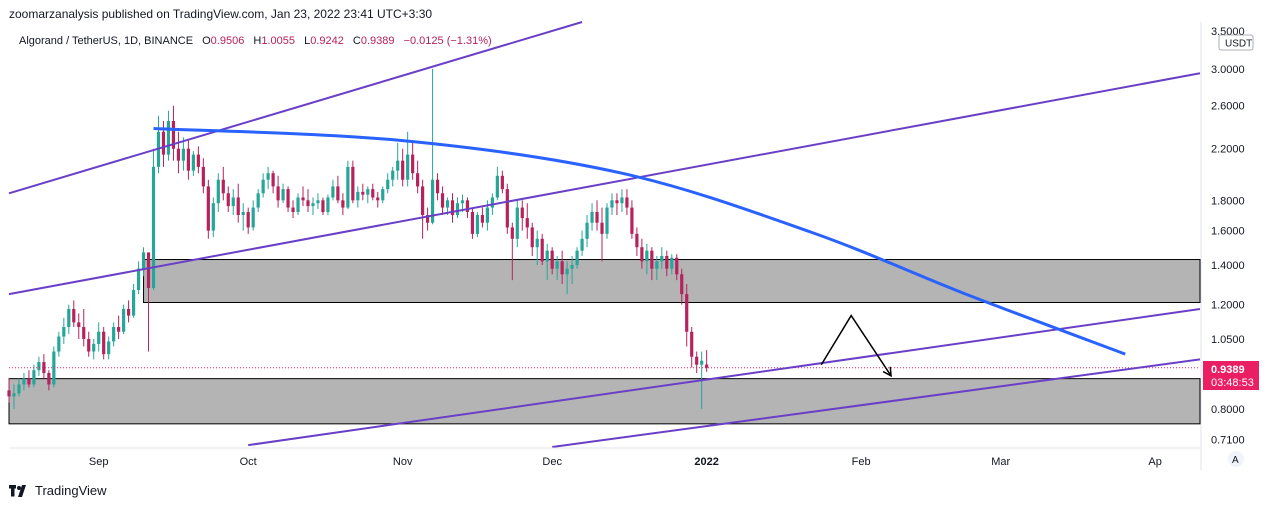 The image size is (1280, 509). What do you see at coordinates (1232, 383) in the screenshot?
I see `price-tag-countdown: 03:48:53` at bounding box center [1232, 383].